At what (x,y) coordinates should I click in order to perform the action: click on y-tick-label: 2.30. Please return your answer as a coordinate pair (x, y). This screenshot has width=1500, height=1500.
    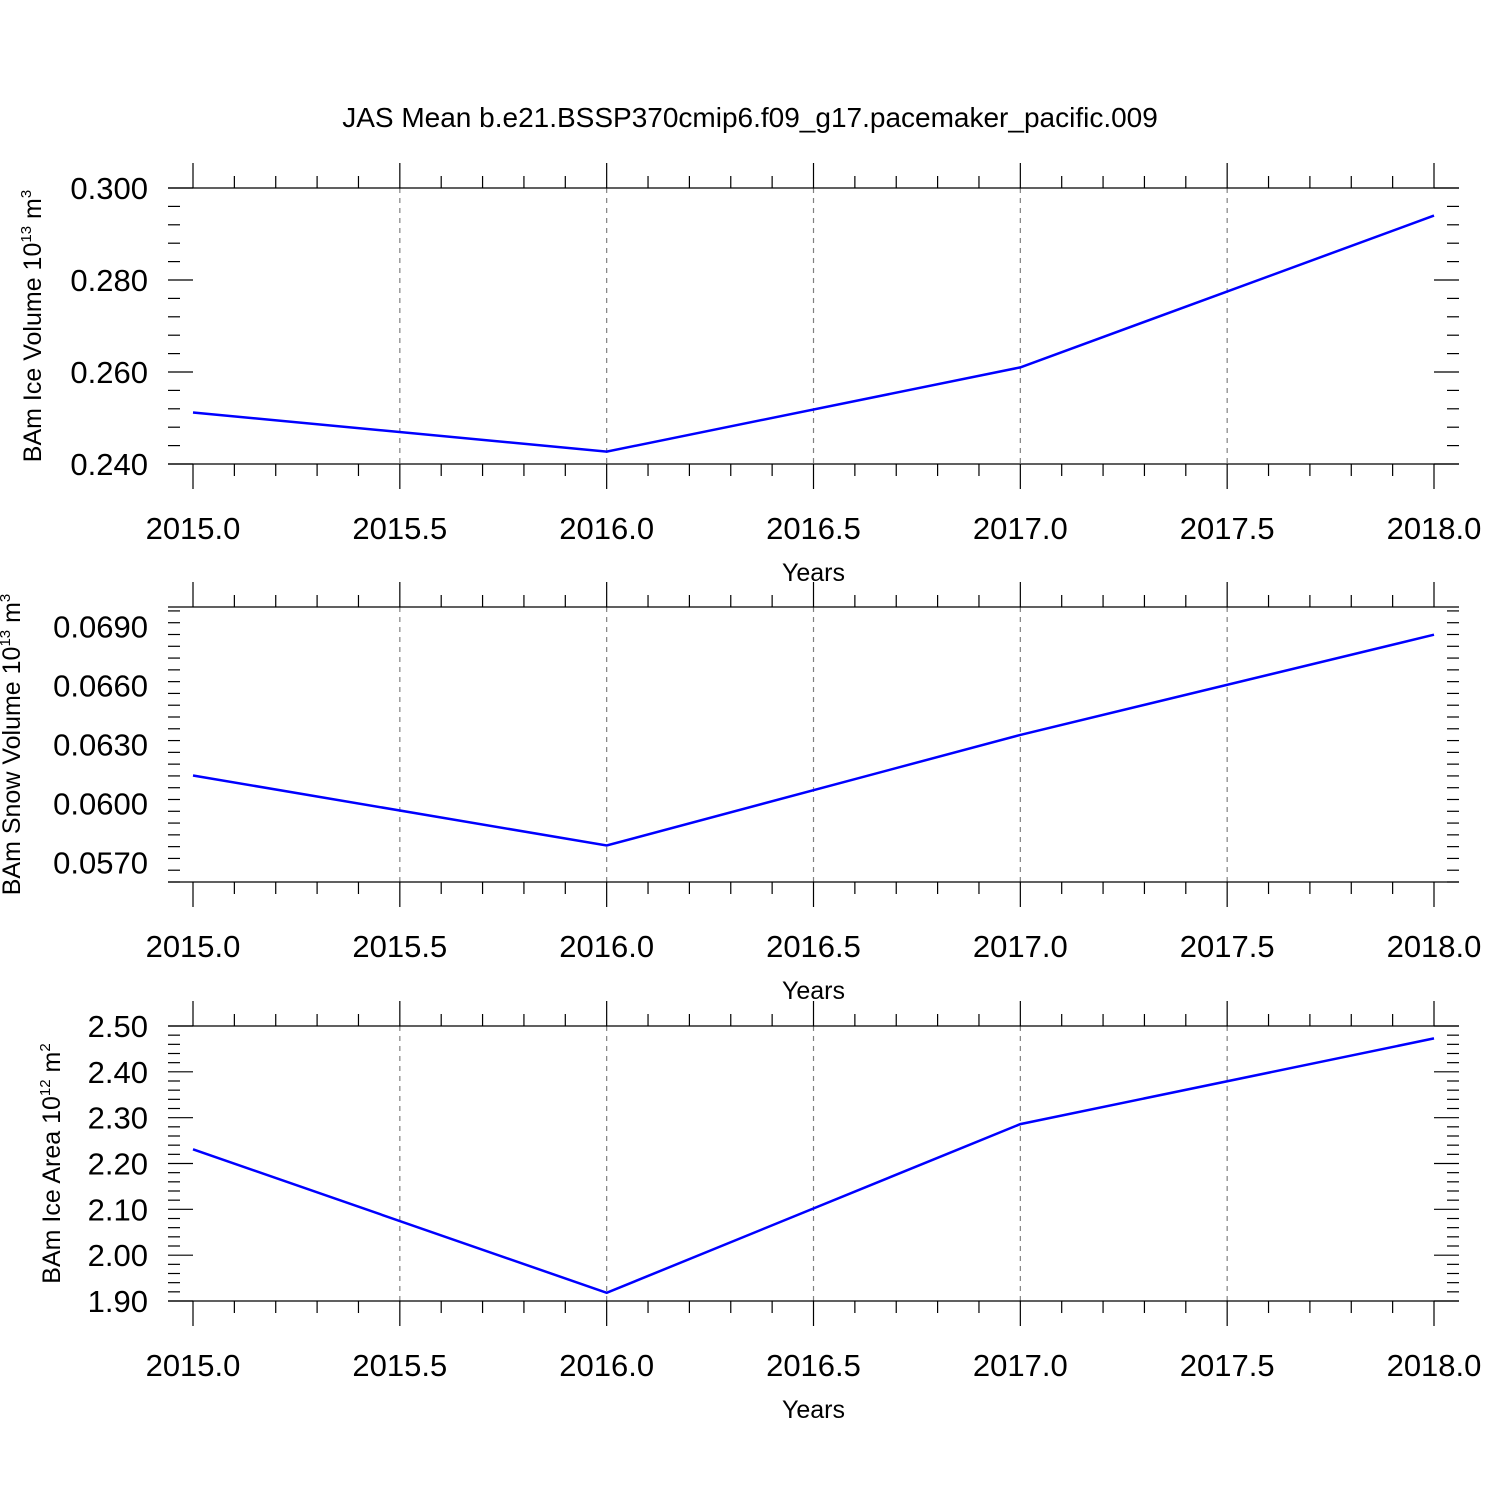
    Looking at the image, I should click on (118, 1118).